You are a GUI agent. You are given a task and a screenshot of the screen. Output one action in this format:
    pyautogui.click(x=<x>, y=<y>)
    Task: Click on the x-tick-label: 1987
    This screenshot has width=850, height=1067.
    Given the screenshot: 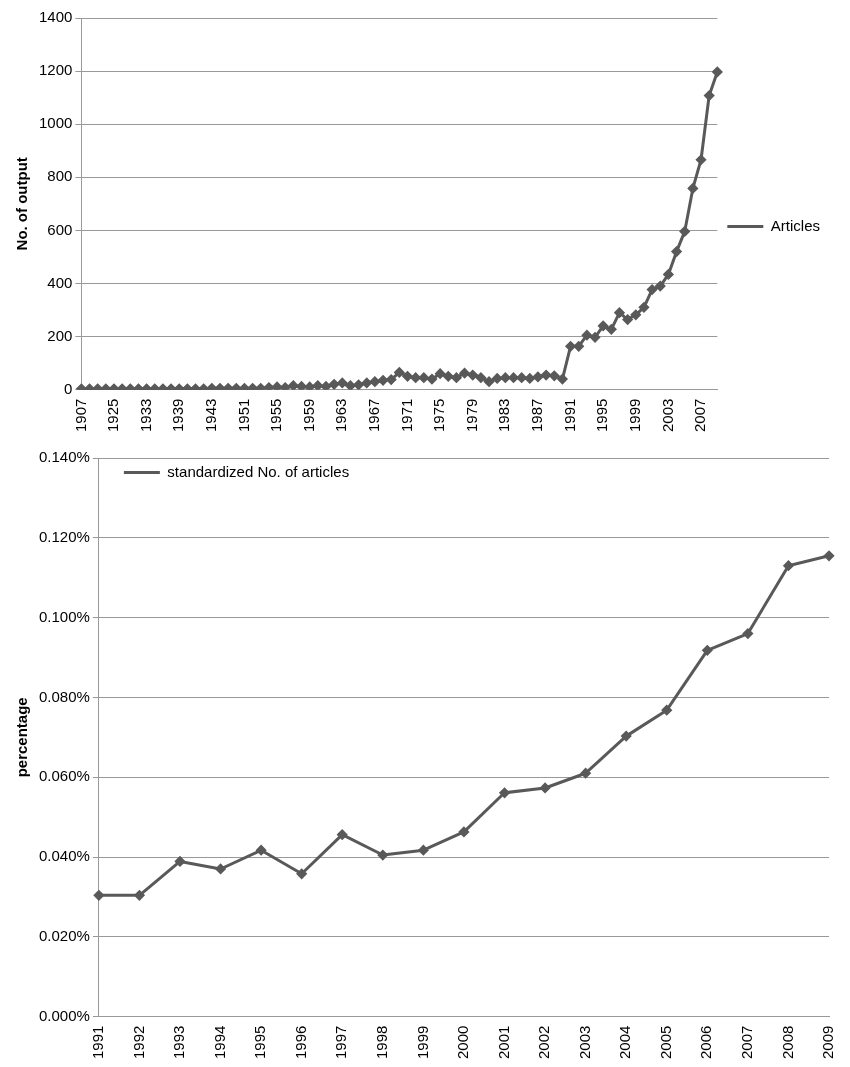 What is the action you would take?
    pyautogui.click(x=537, y=415)
    